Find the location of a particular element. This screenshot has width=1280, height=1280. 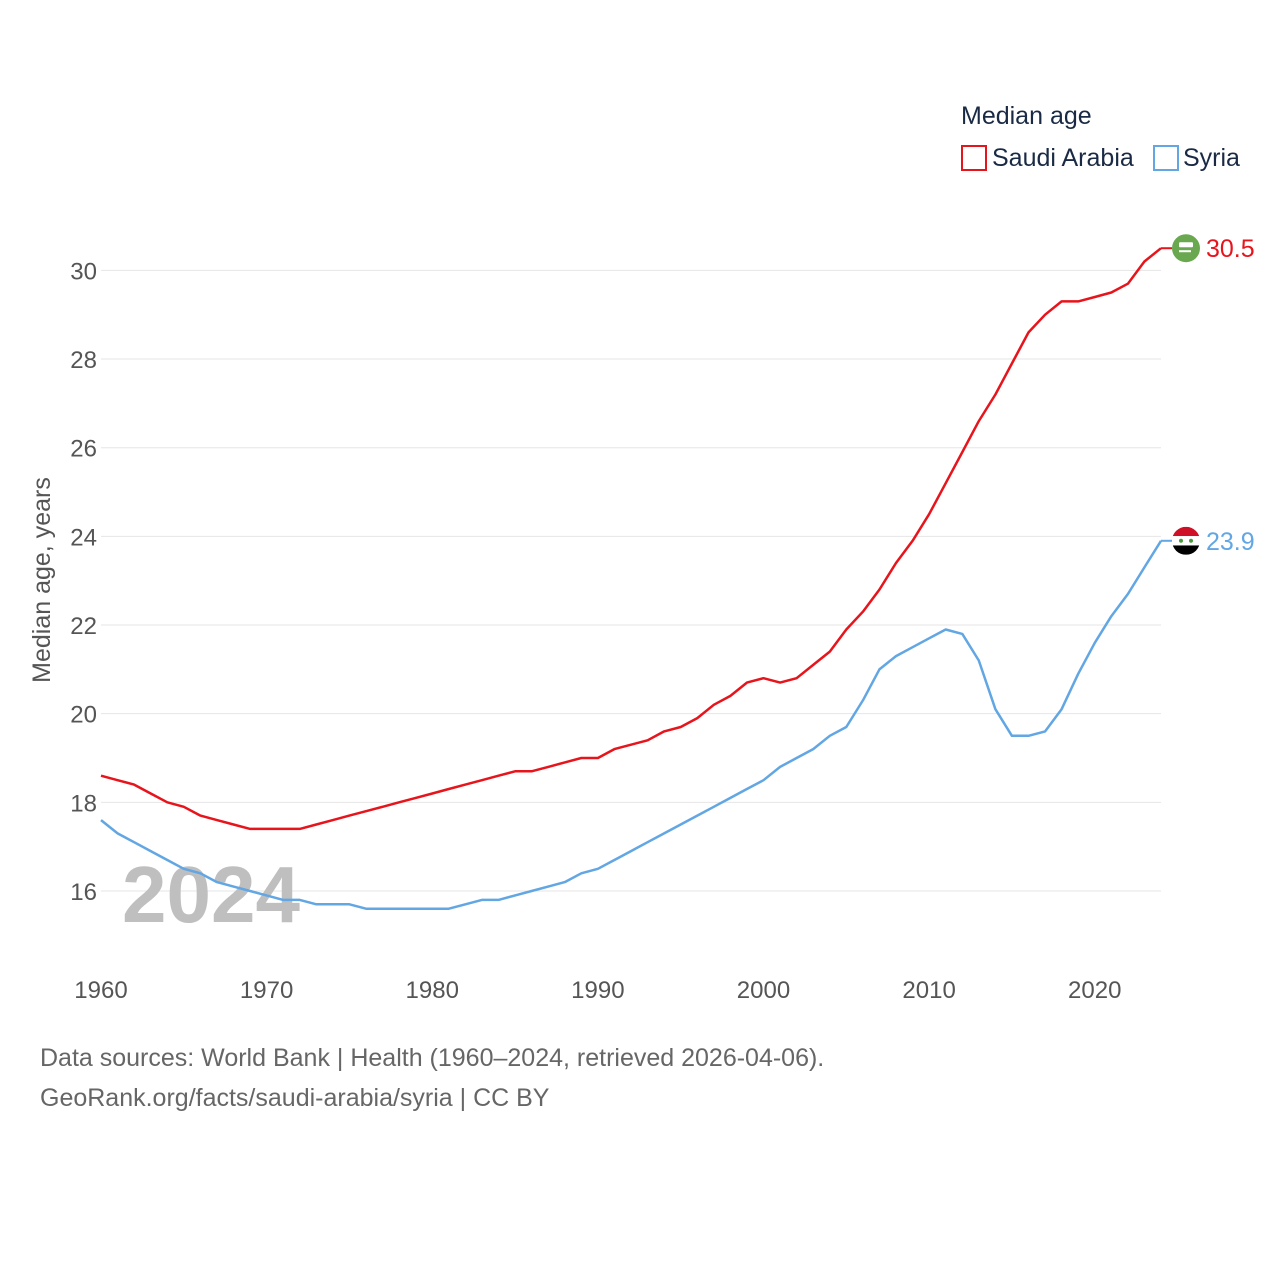

x-tick-label: 1990 is located at coordinates (597, 990).